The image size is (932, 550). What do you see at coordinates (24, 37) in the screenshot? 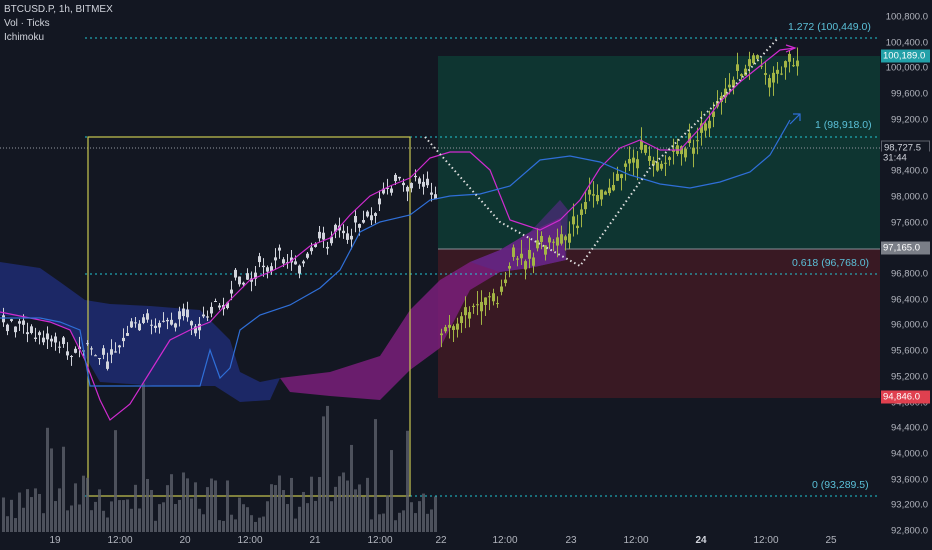
I see `ichimoku-legend: Ichimoku` at bounding box center [24, 37].